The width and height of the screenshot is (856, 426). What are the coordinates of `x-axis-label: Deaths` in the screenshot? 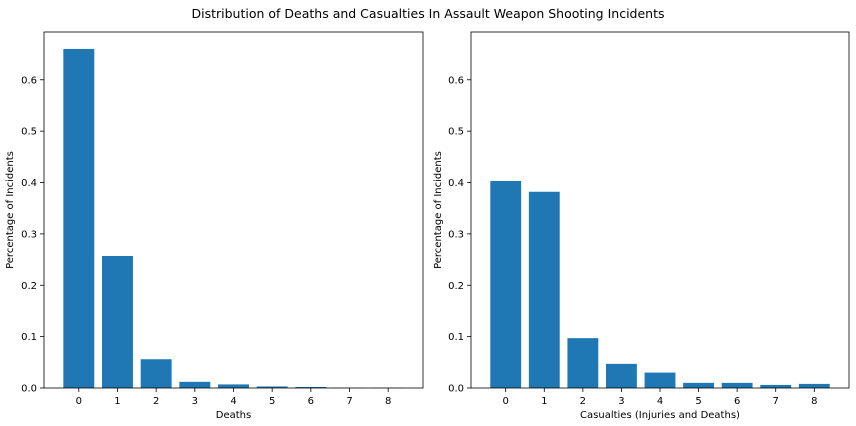 It's located at (233, 415).